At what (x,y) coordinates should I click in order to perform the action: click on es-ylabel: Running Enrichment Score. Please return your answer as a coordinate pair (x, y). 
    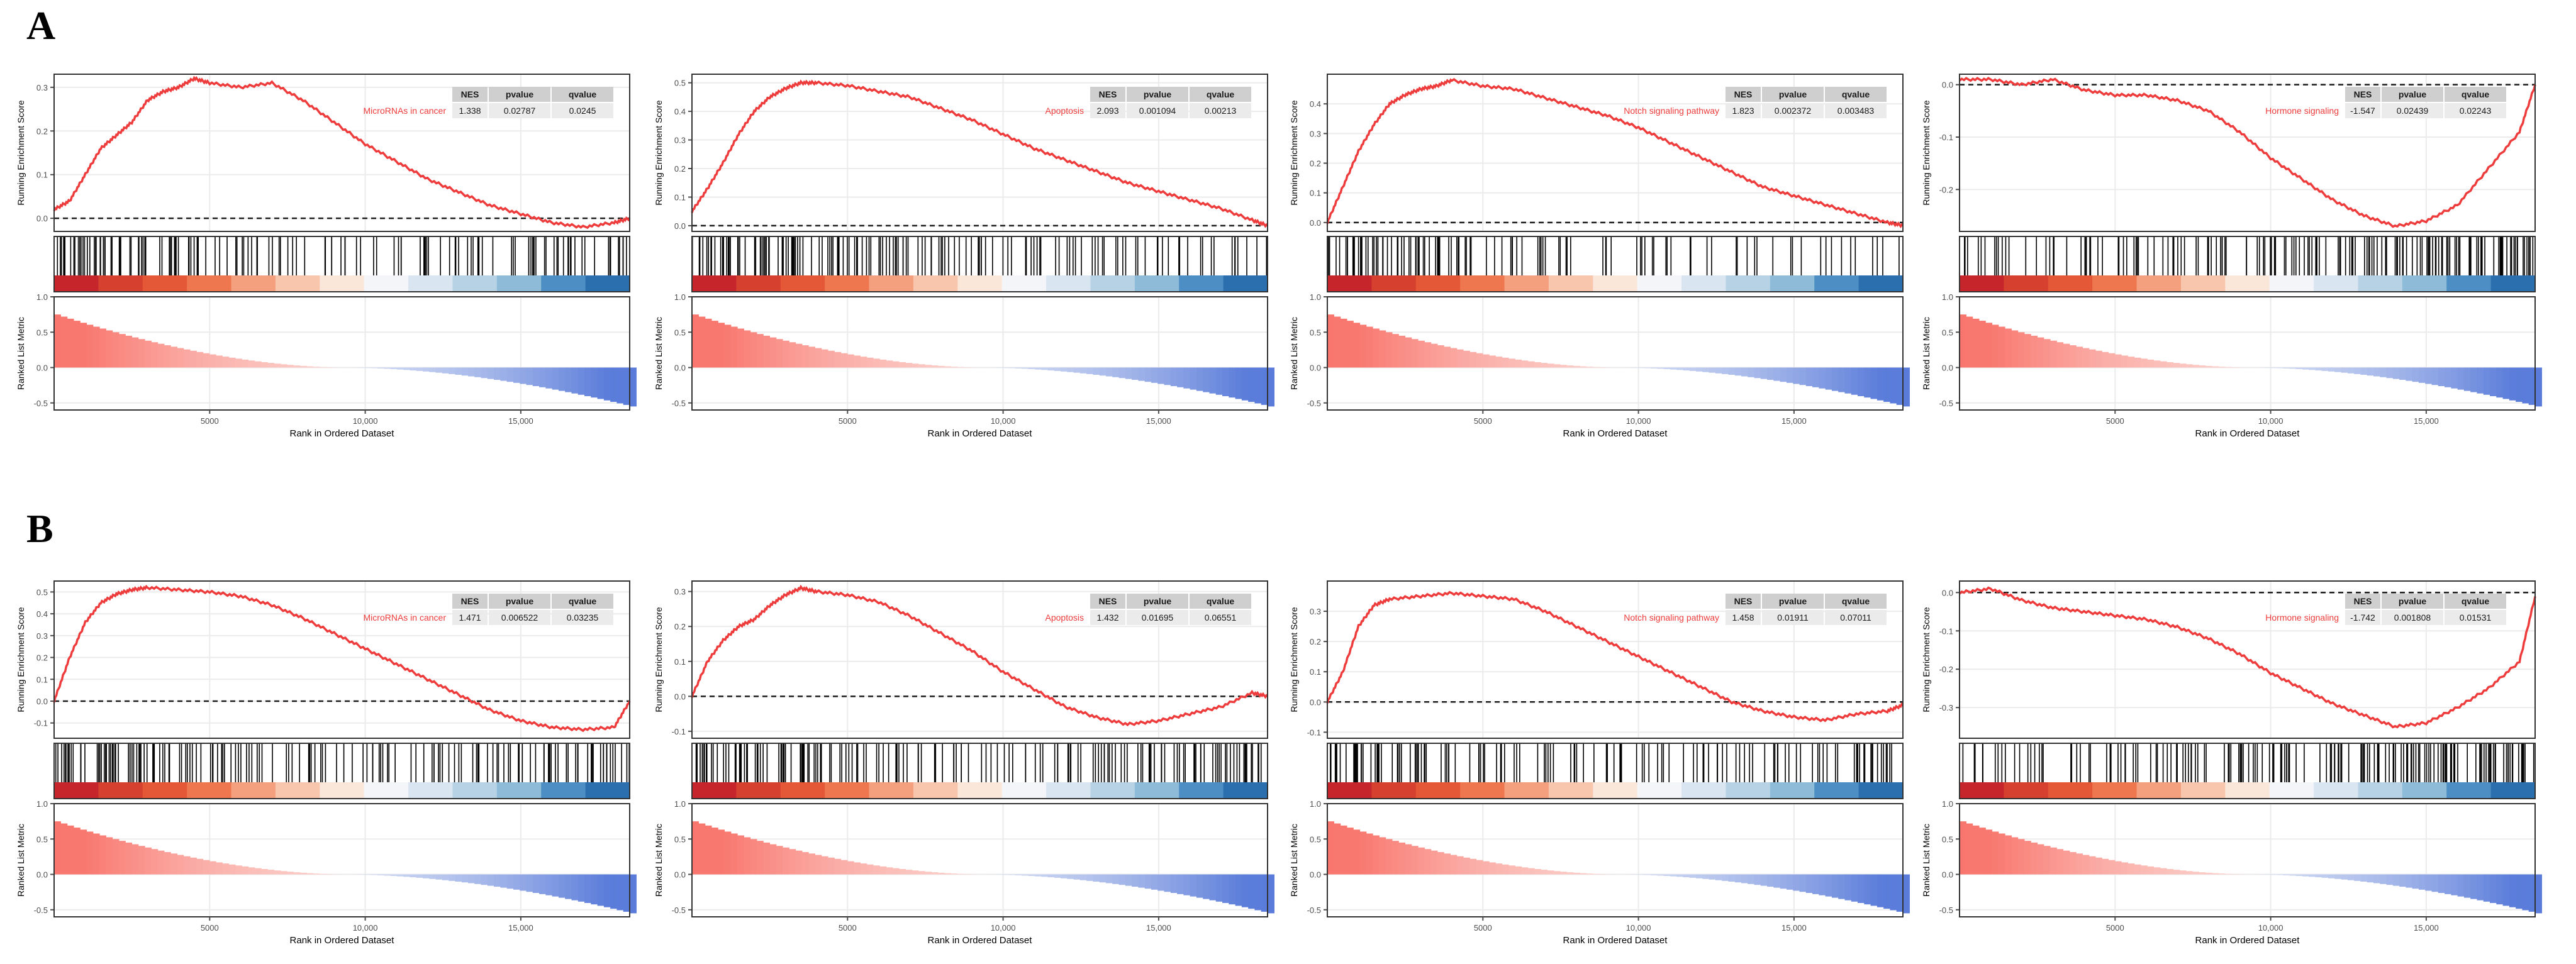
    Looking at the image, I should click on (21, 153).